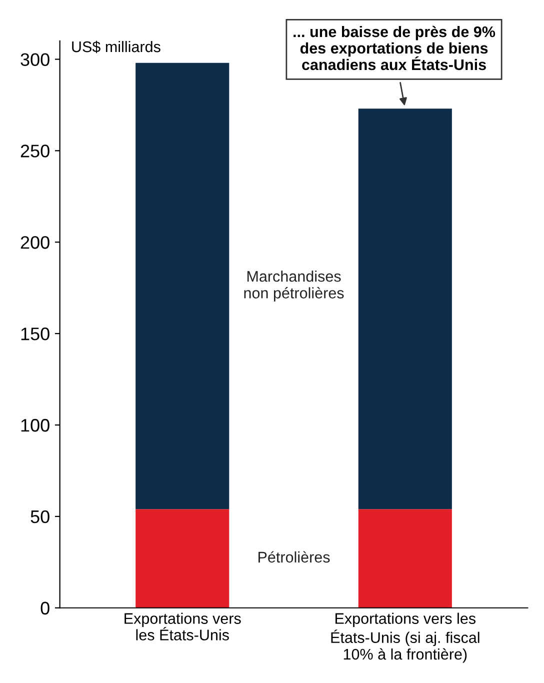  I want to click on y-axis-title: US$ milliards, so click(116, 47).